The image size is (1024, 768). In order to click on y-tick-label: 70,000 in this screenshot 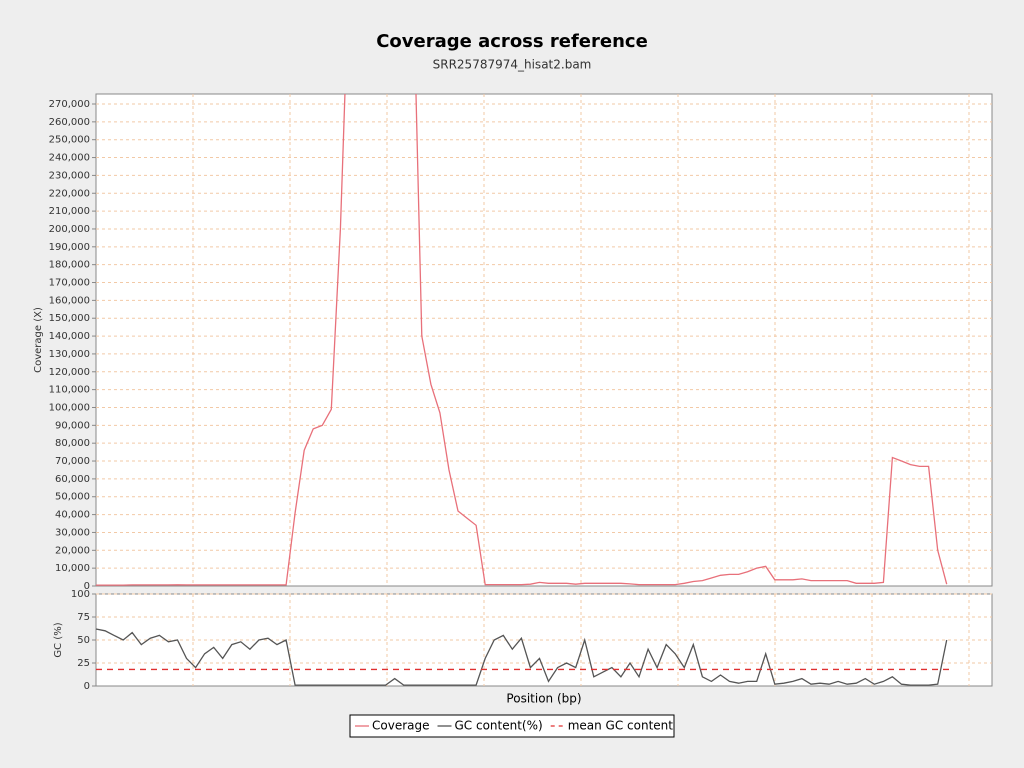, I will do `click(72, 461)`.